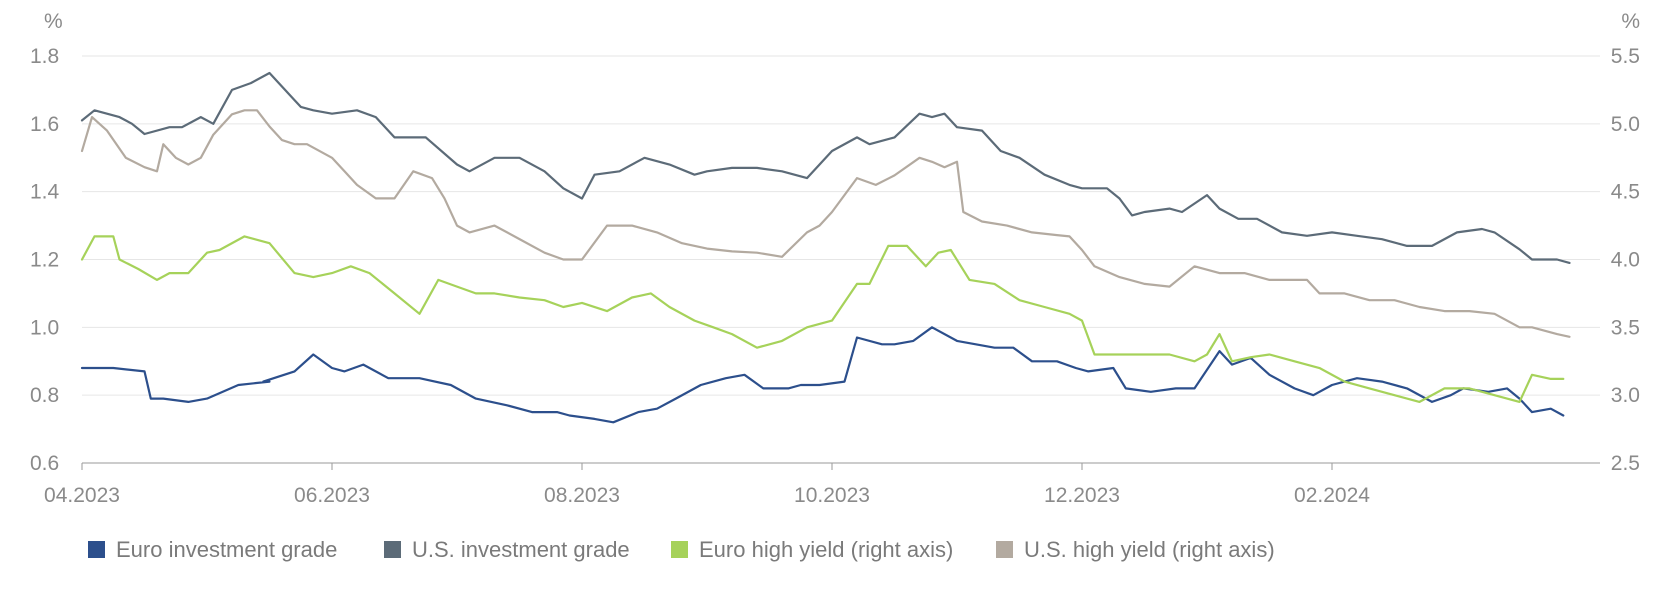 The image size is (1662, 610). I want to click on right-tick-label: 2.5, so click(1625, 463).